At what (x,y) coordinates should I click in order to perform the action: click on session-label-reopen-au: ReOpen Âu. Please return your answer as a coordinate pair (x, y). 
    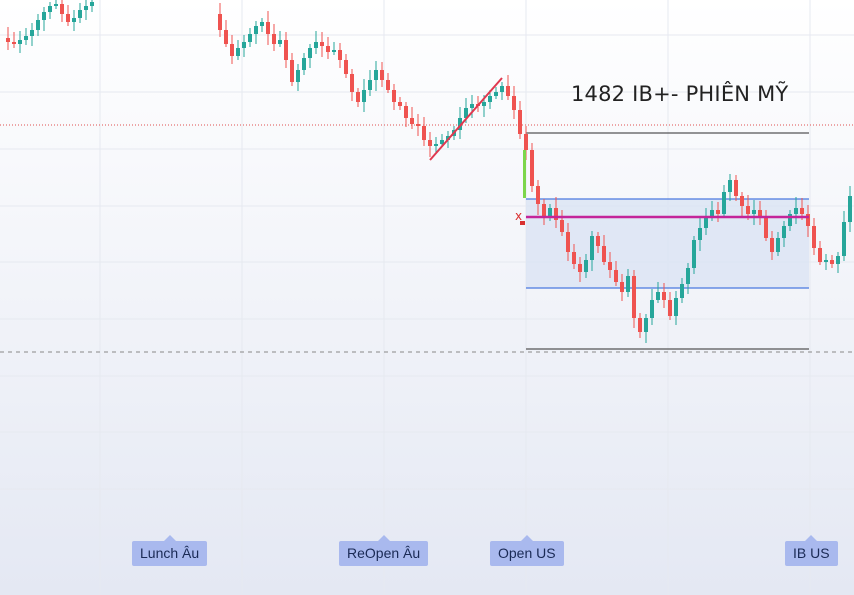
    Looking at the image, I should click on (384, 550).